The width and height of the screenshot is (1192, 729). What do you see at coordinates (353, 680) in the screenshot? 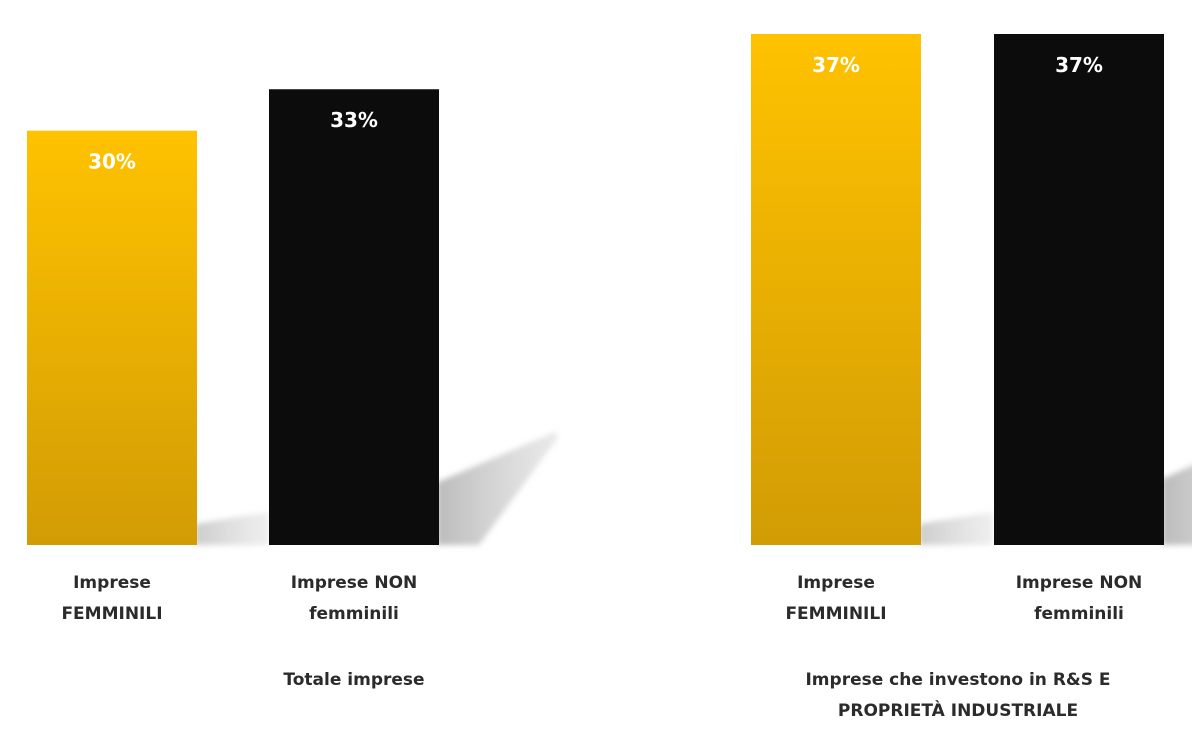
I see `group-label: Totale imprese` at bounding box center [353, 680].